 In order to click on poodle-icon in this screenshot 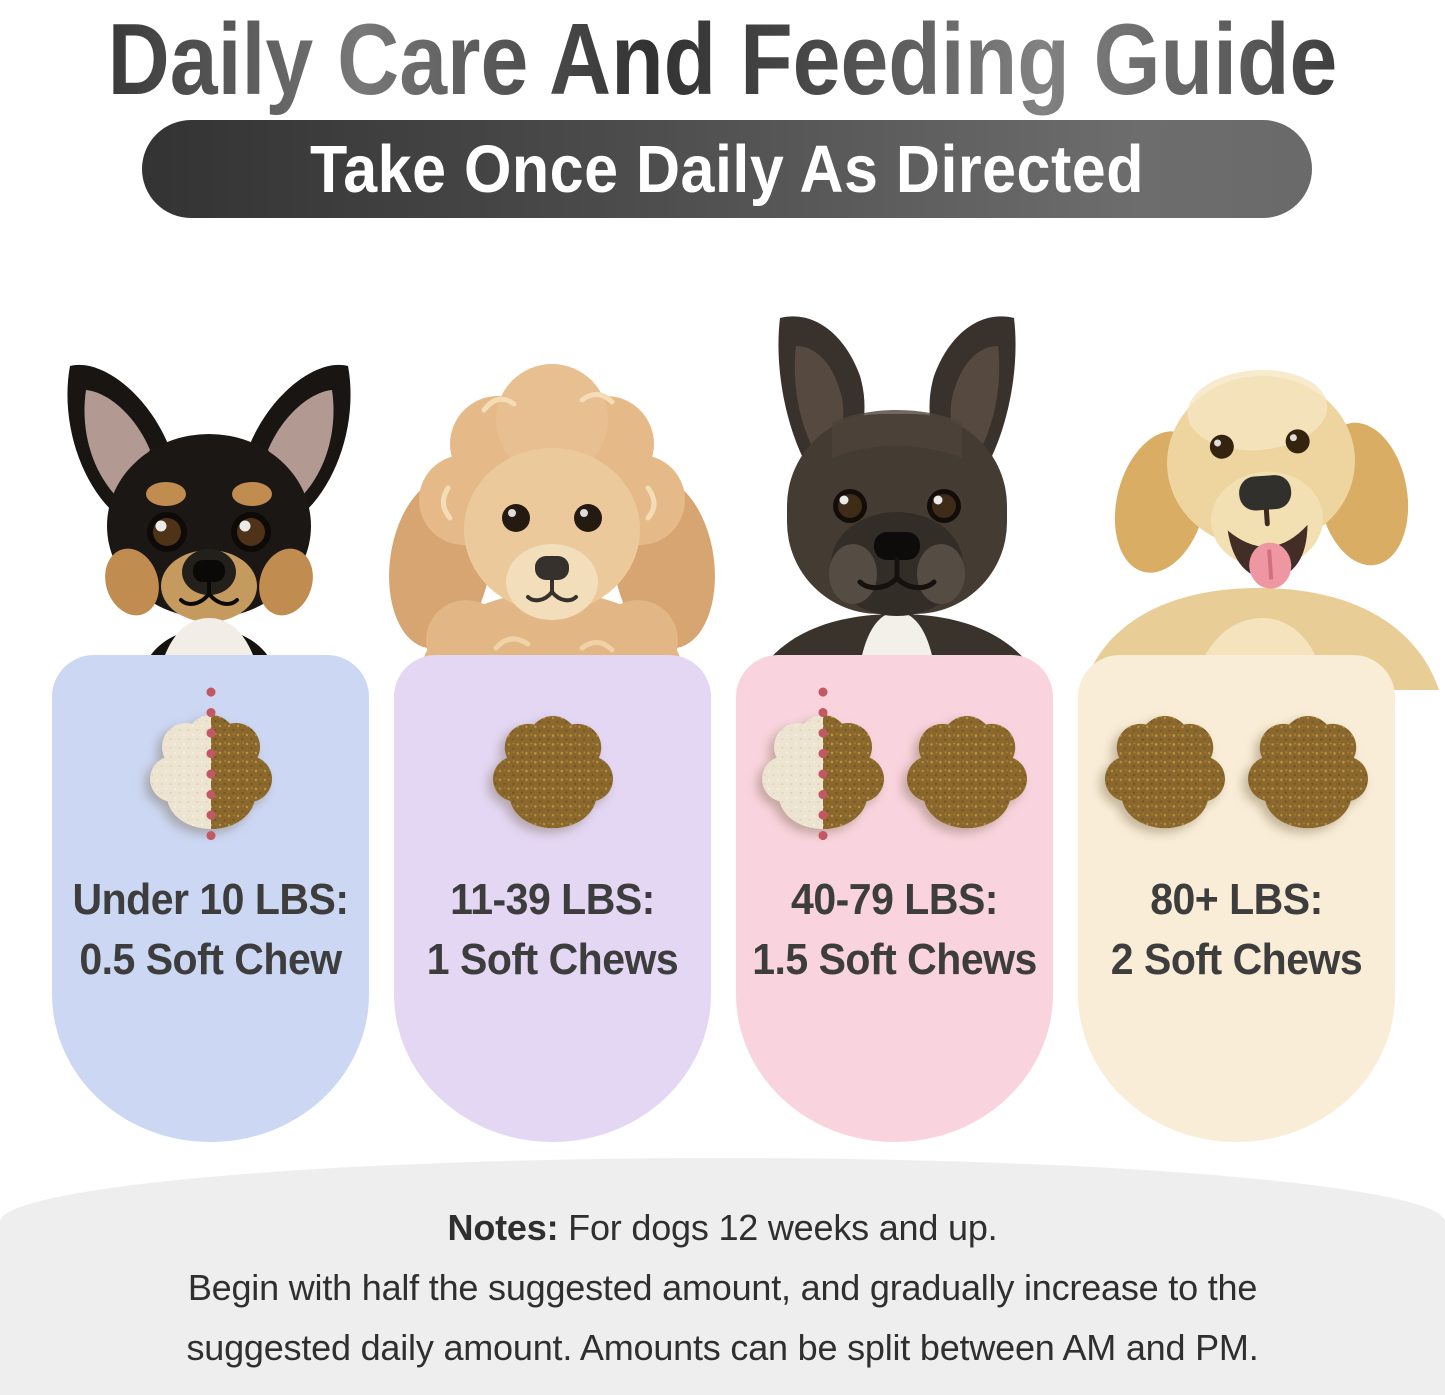, I will do `click(552, 520)`.